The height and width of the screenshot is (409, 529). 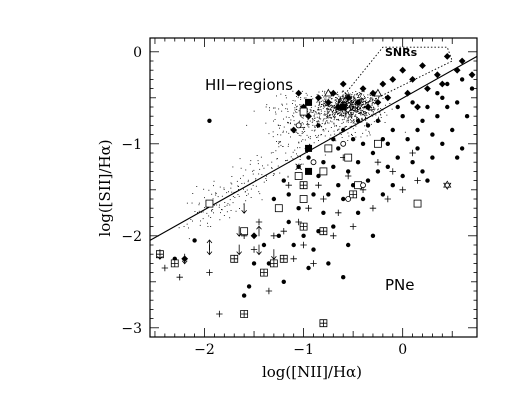 I want to click on filled-square-marker, so click(x=309, y=102).